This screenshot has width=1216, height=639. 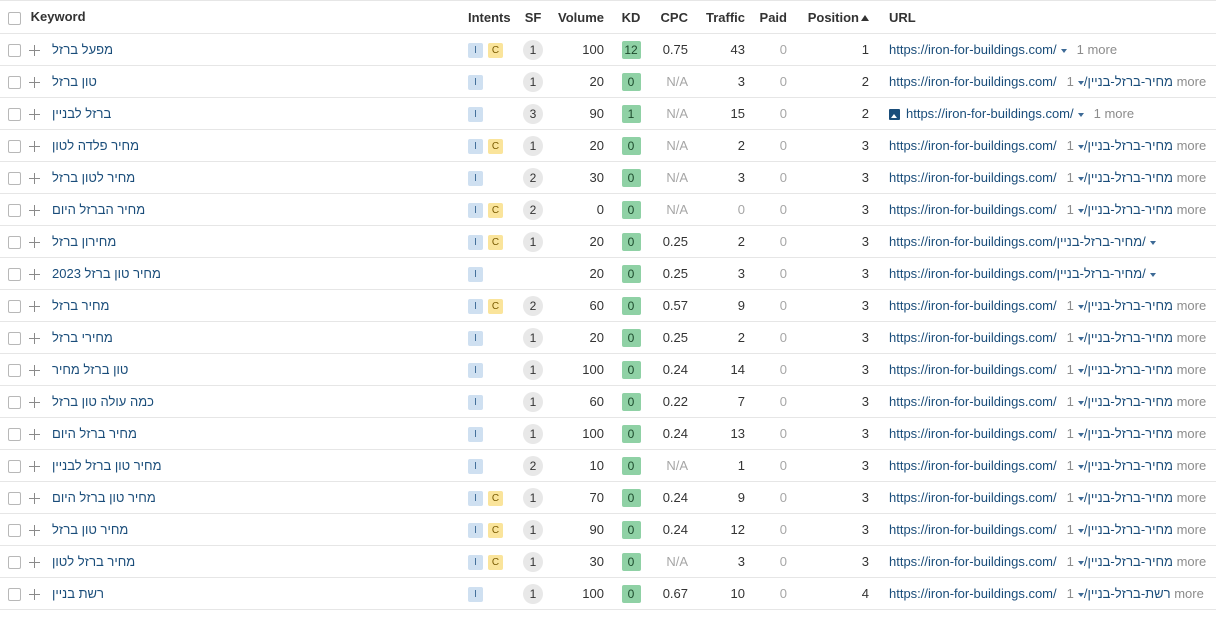 What do you see at coordinates (489, 17) in the screenshot?
I see `intents-column-header: Intents` at bounding box center [489, 17].